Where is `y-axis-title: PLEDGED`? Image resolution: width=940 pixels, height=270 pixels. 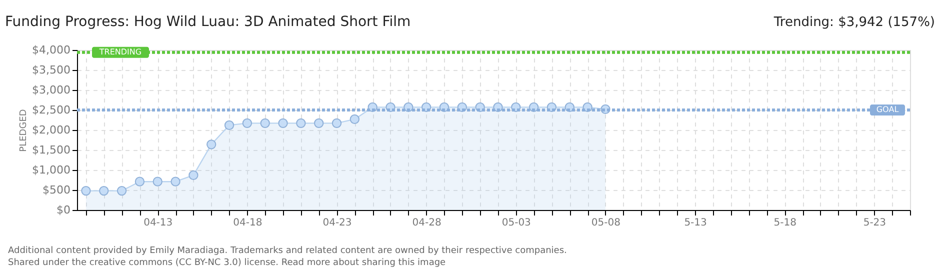 y-axis-title: PLEDGED is located at coordinates (24, 130).